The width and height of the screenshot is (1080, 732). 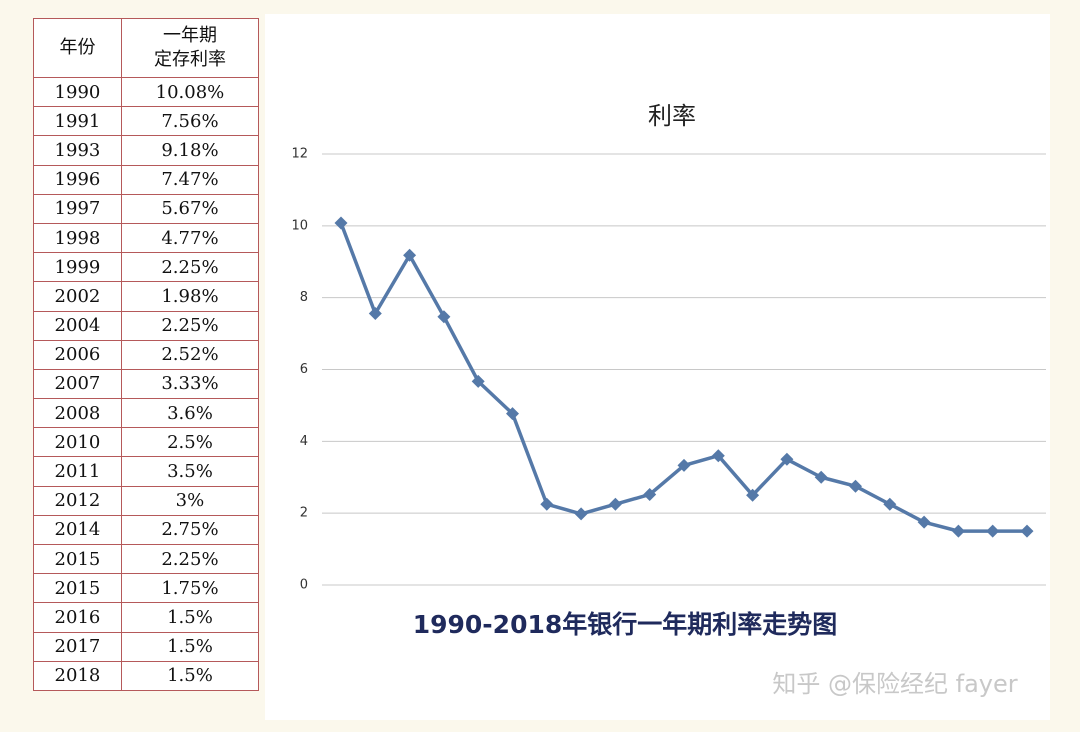 What do you see at coordinates (77, 354) in the screenshot?
I see `table-cell: 2006` at bounding box center [77, 354].